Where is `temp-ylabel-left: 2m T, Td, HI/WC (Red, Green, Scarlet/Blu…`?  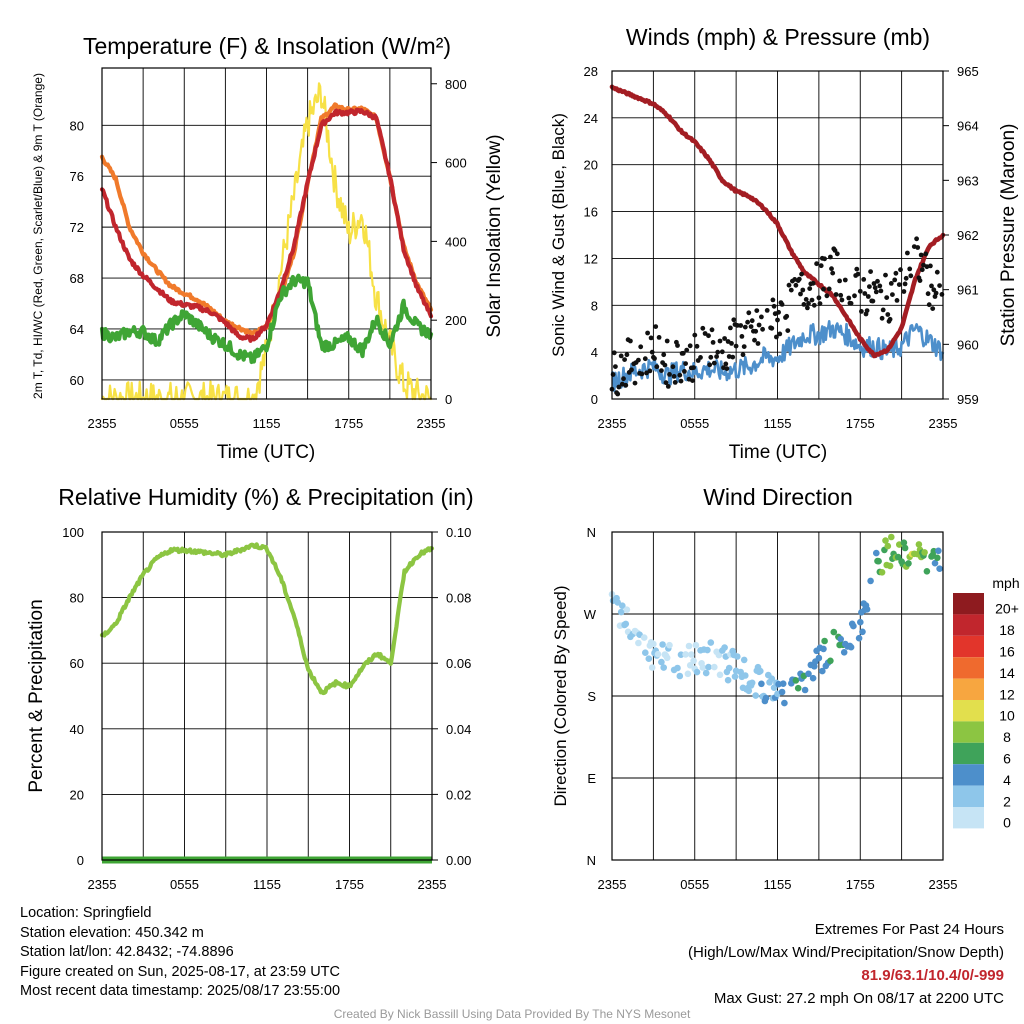 temp-ylabel-left: 2m T, Td, HI/WC (Red, Green, Scarlet/Blu… is located at coordinates (38, 236).